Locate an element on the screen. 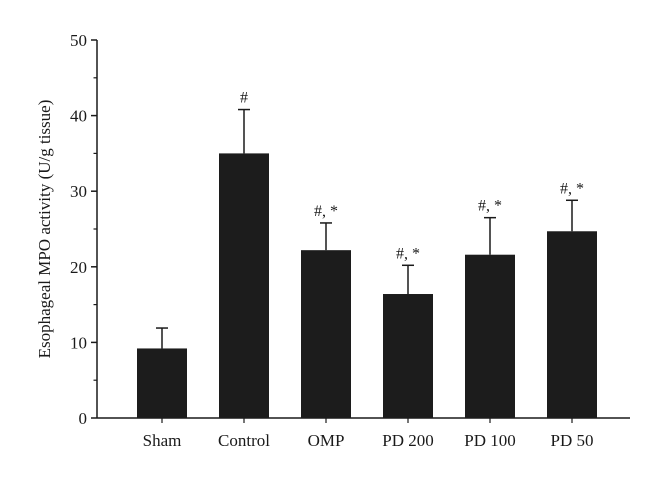 This screenshot has width=660, height=477. y-tick-label: 30 is located at coordinates (78, 191).